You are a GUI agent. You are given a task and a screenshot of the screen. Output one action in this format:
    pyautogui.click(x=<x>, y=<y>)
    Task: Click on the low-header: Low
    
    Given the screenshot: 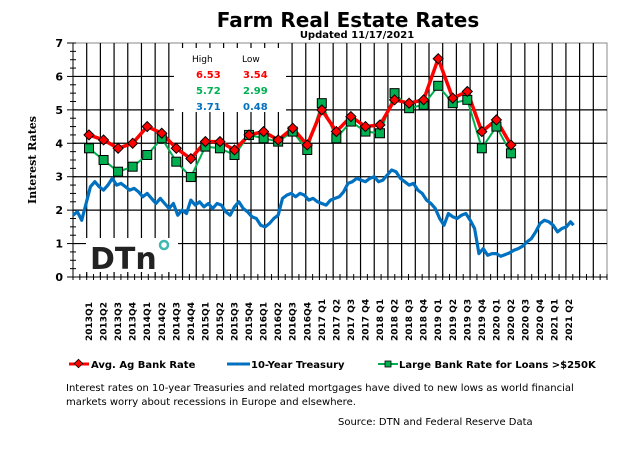 What is the action you would take?
    pyautogui.click(x=251, y=60)
    